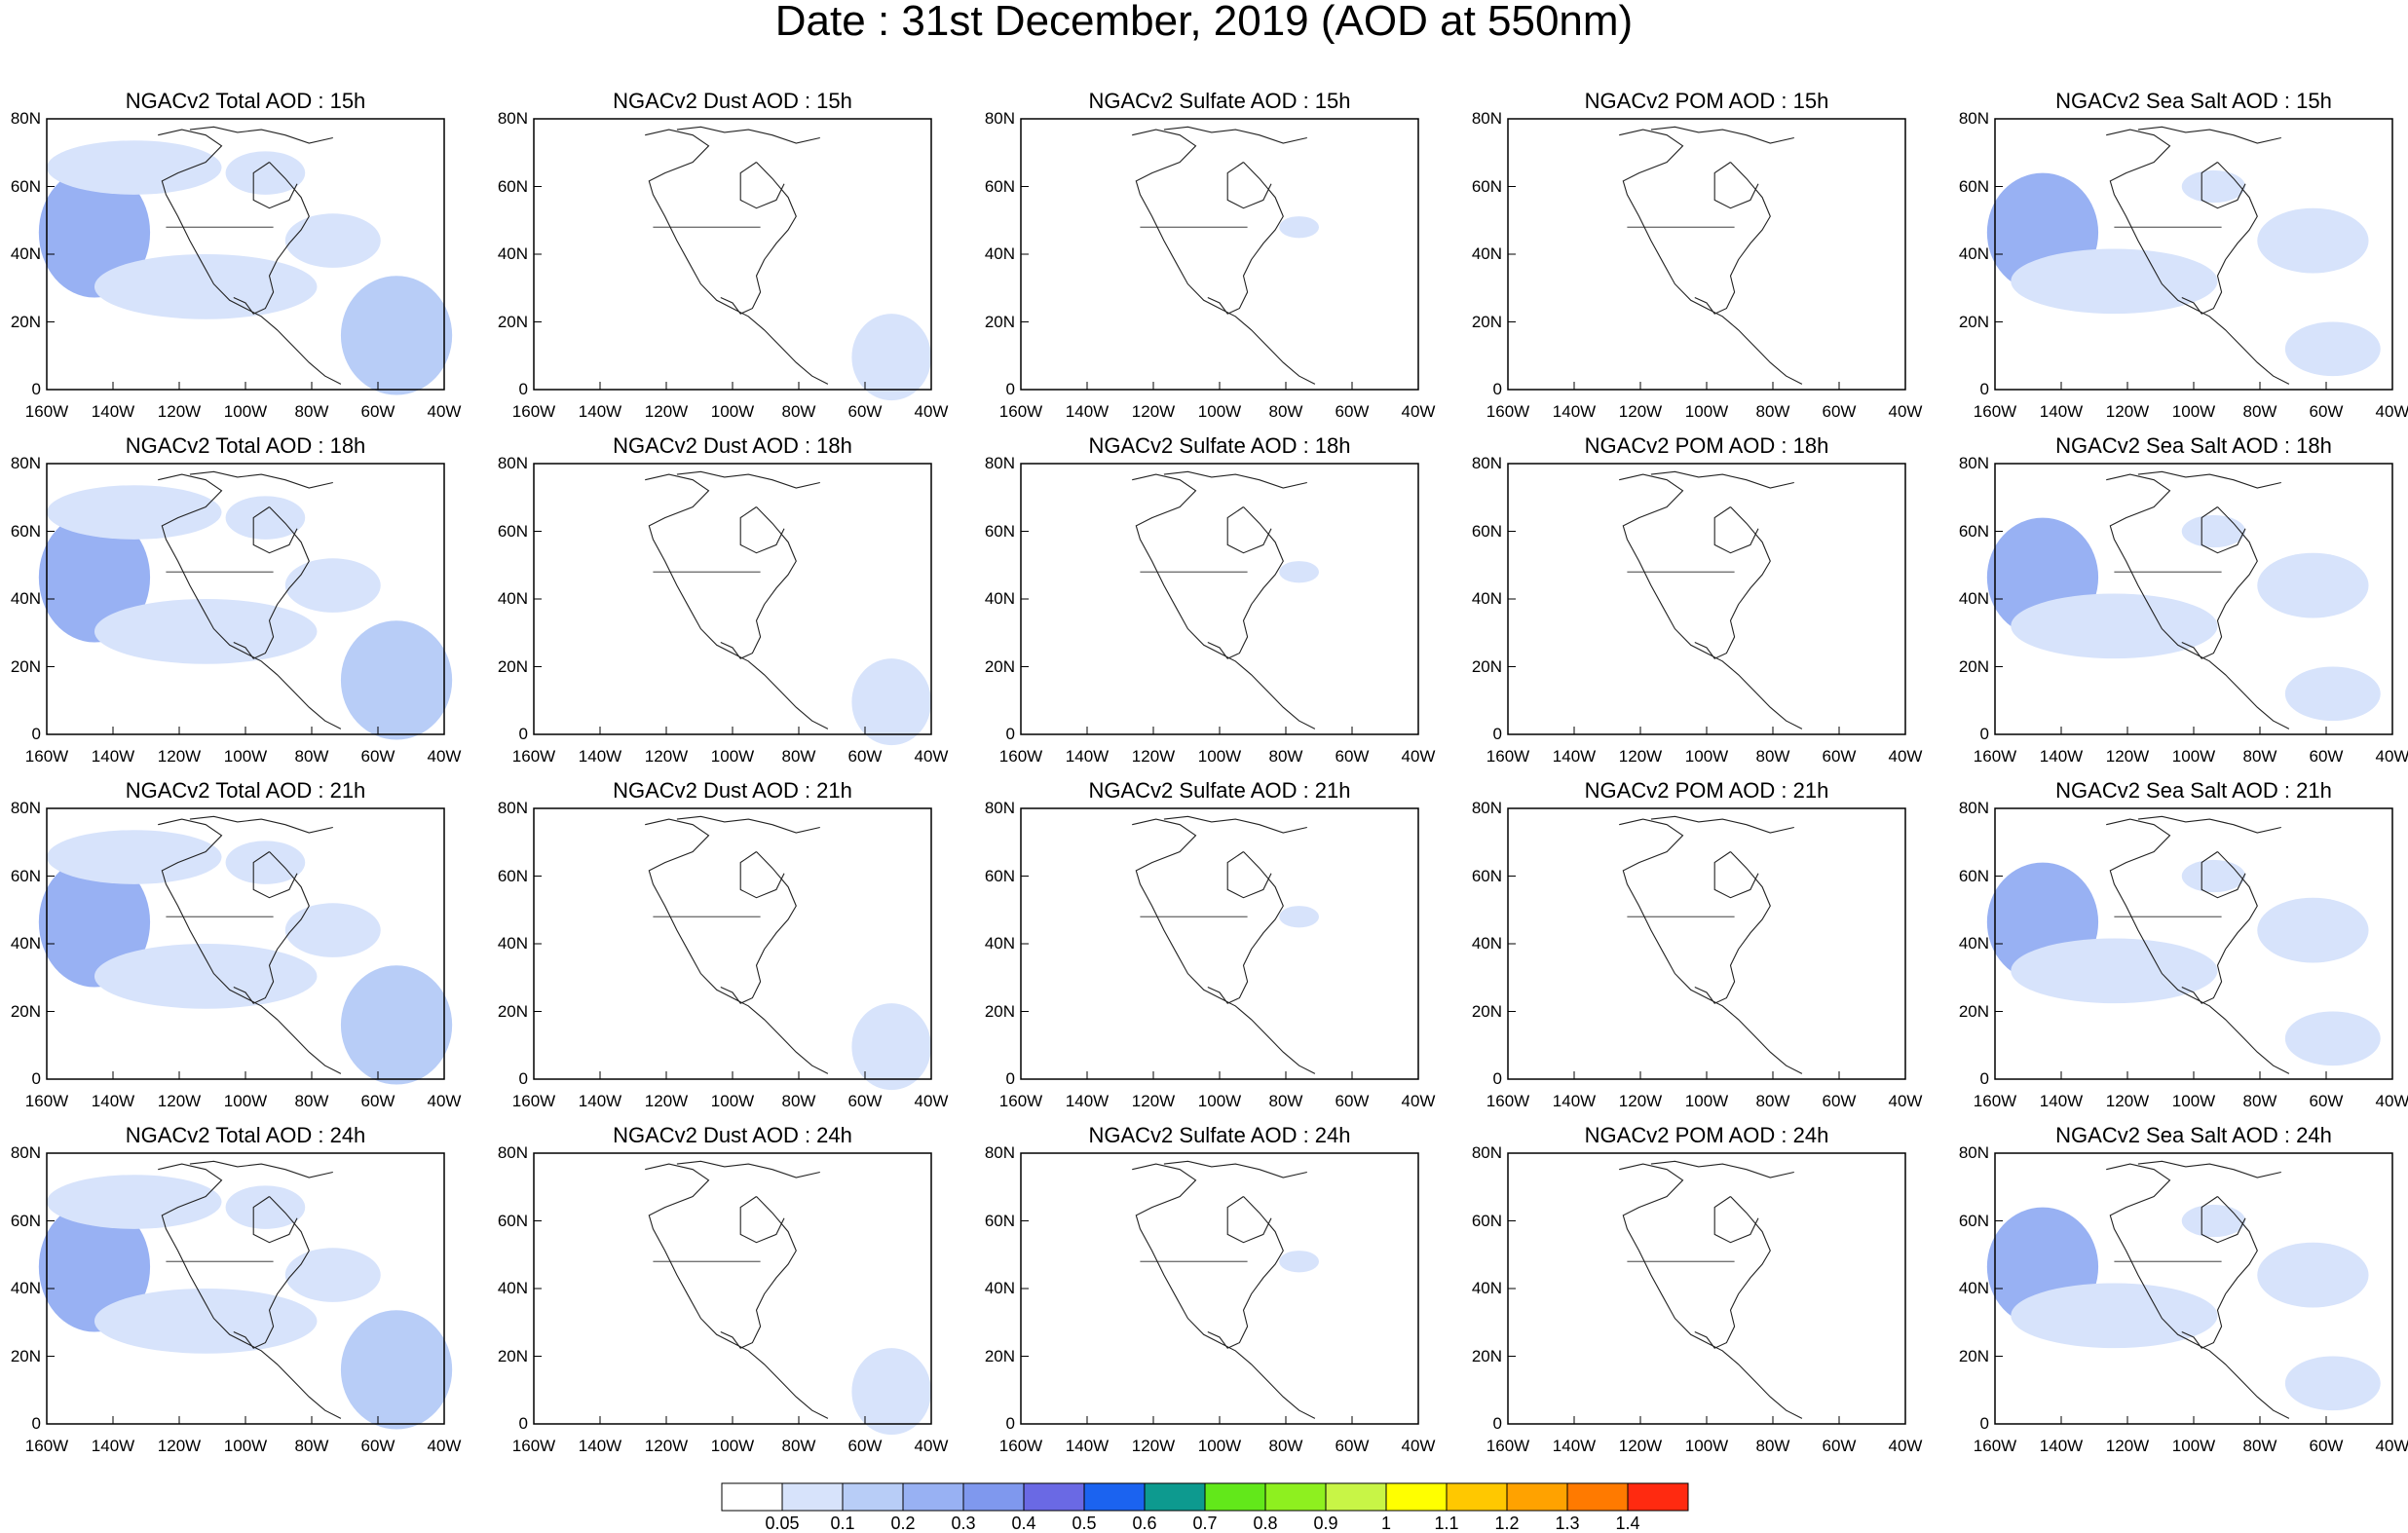 The height and width of the screenshot is (1533, 2408). I want to click on panel-title: NGACv2 POM AOD : 18h, so click(1706, 446).